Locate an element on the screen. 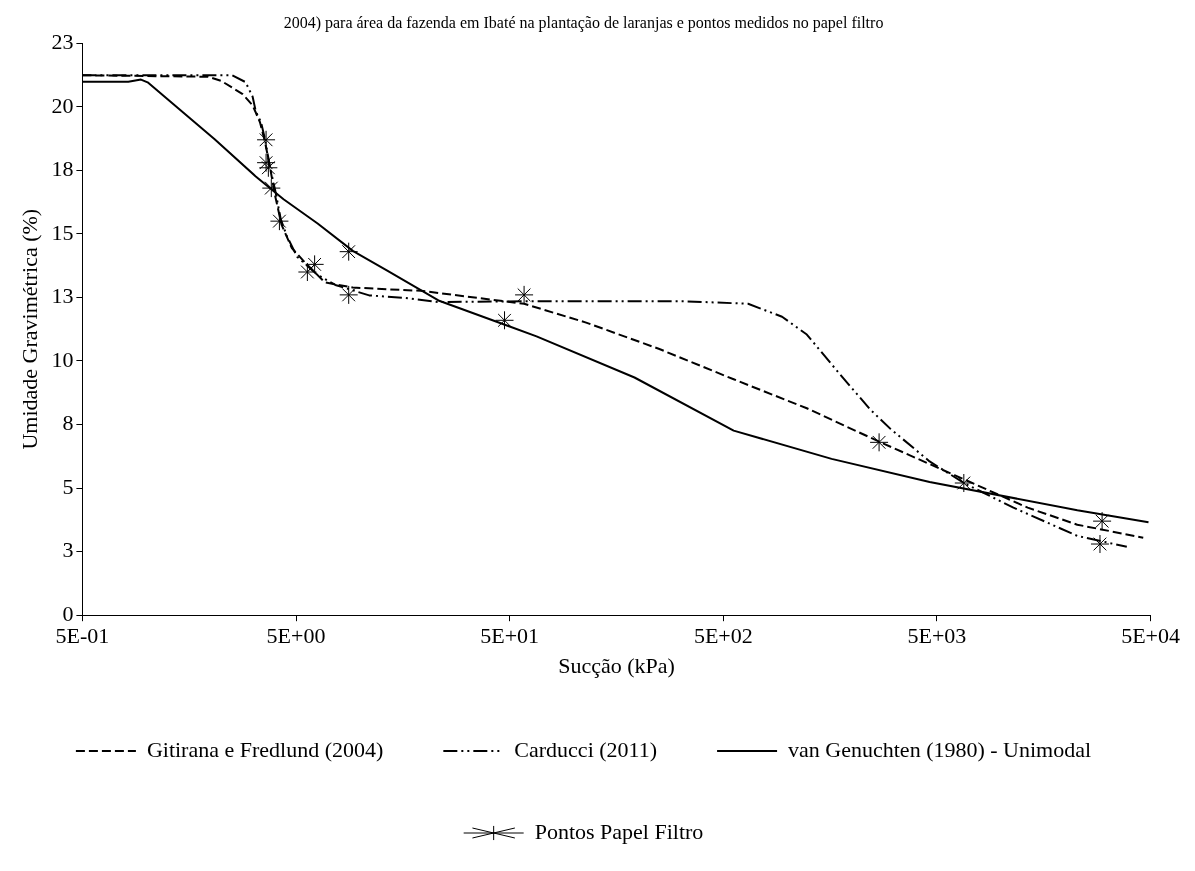 The image size is (1195, 871). legend-label: Pontos Papel Filtro is located at coordinates (619, 831).